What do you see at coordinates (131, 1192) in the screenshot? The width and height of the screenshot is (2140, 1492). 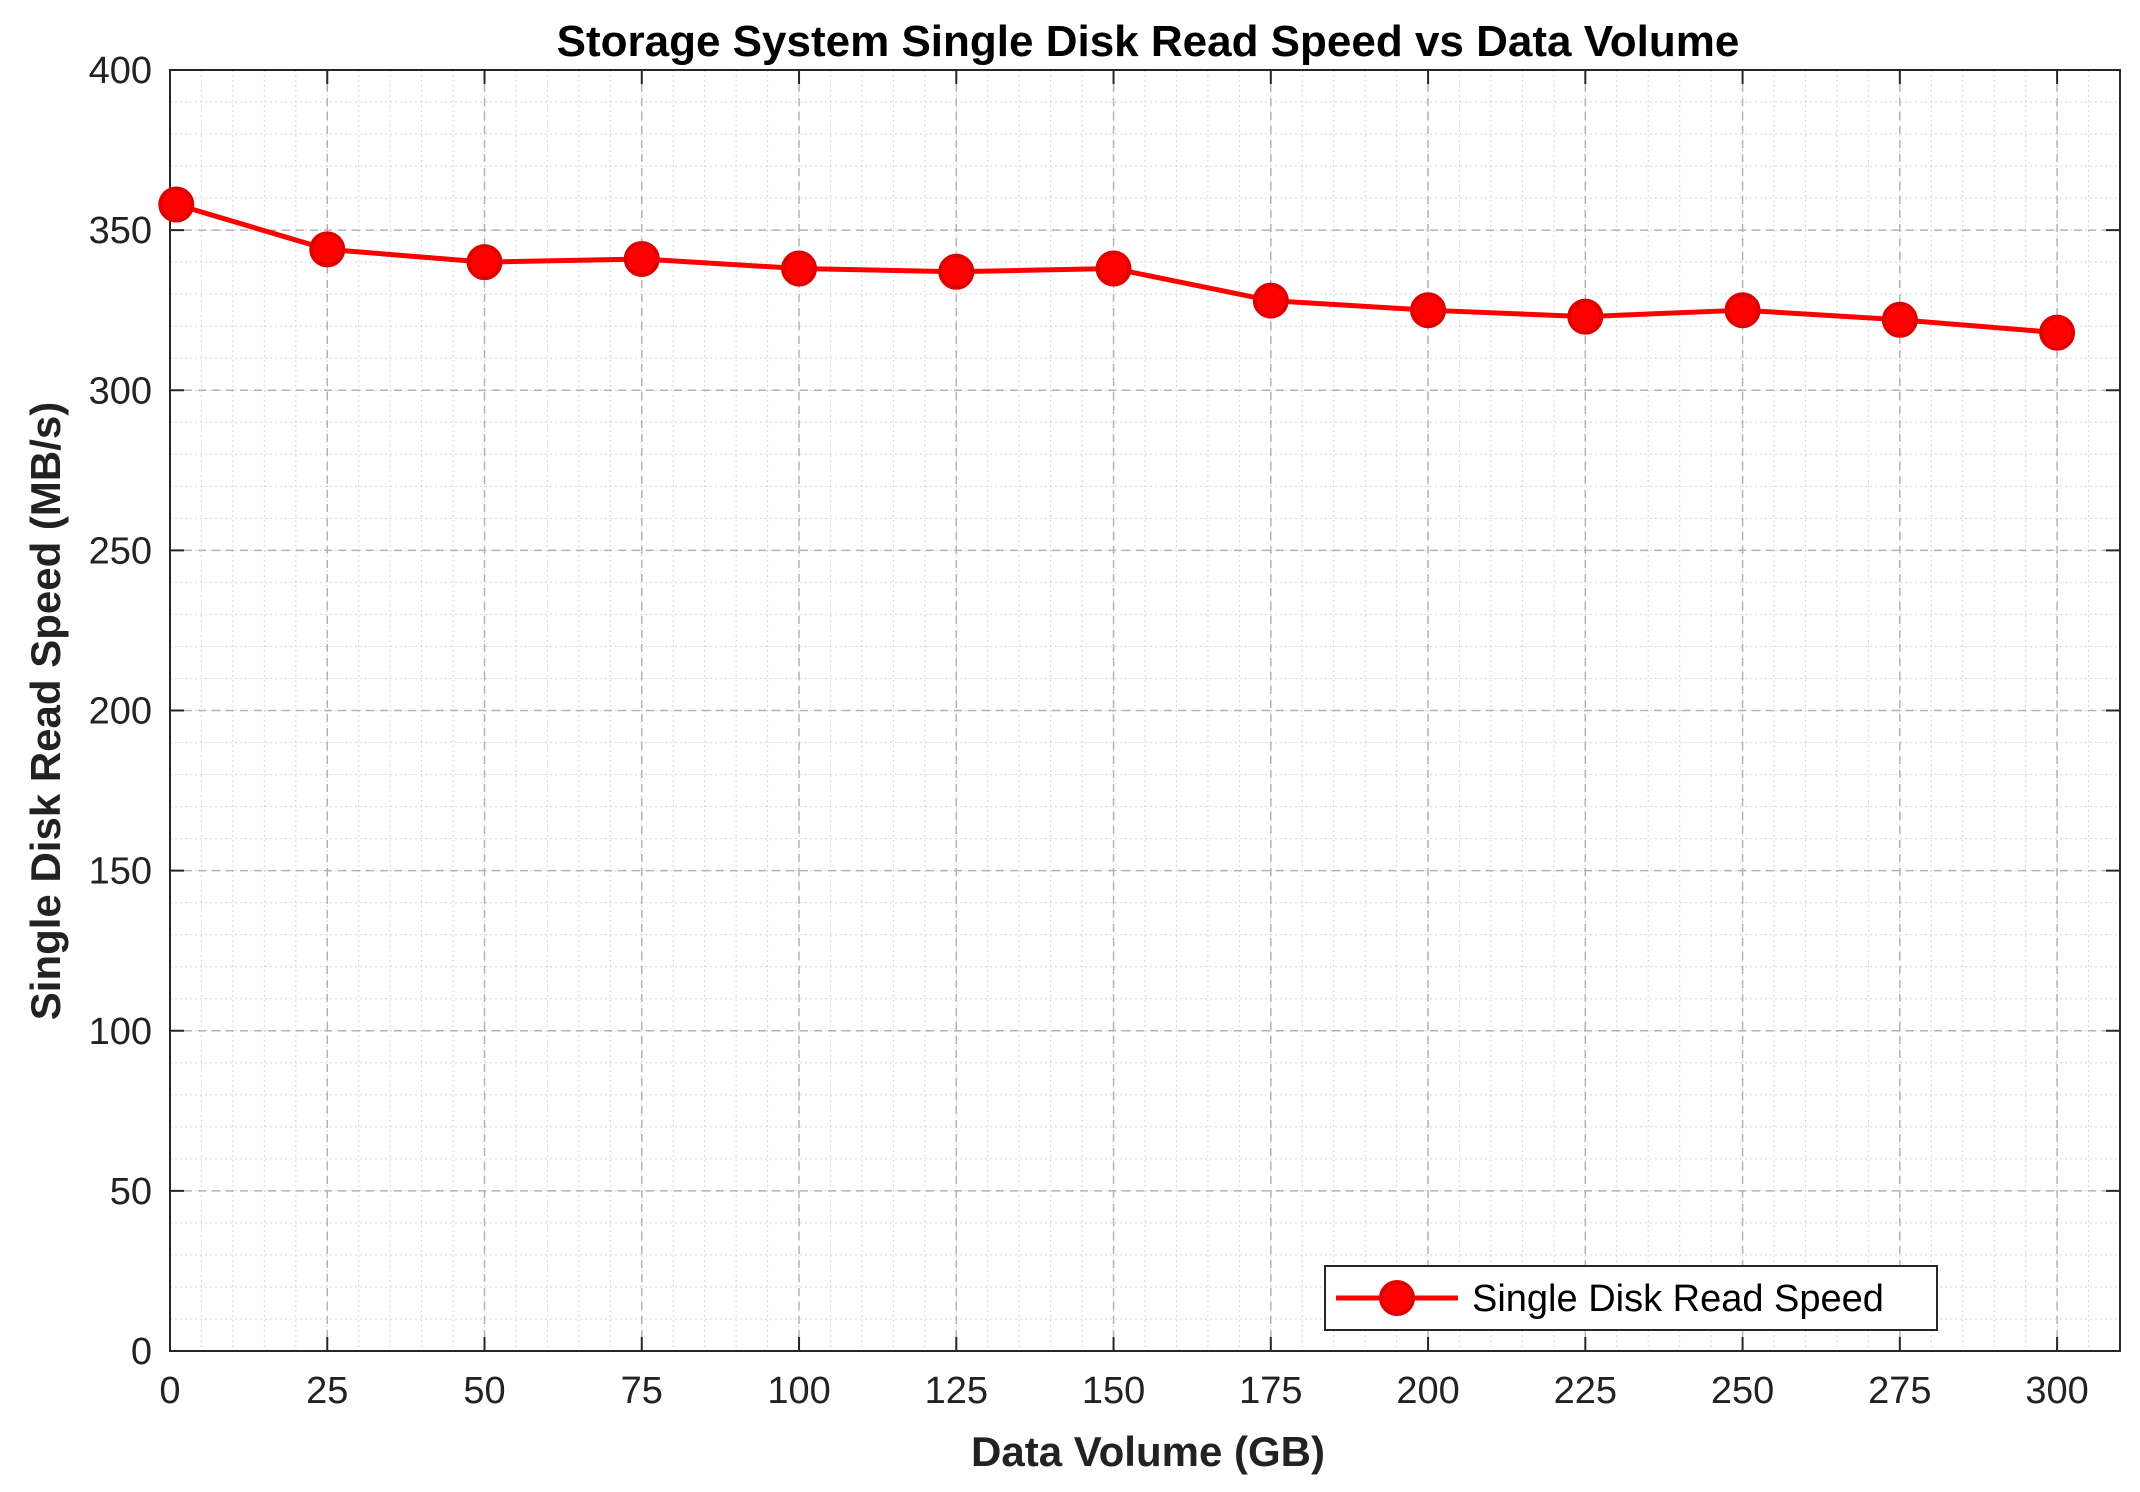 I see `y-tick-label: 50` at bounding box center [131, 1192].